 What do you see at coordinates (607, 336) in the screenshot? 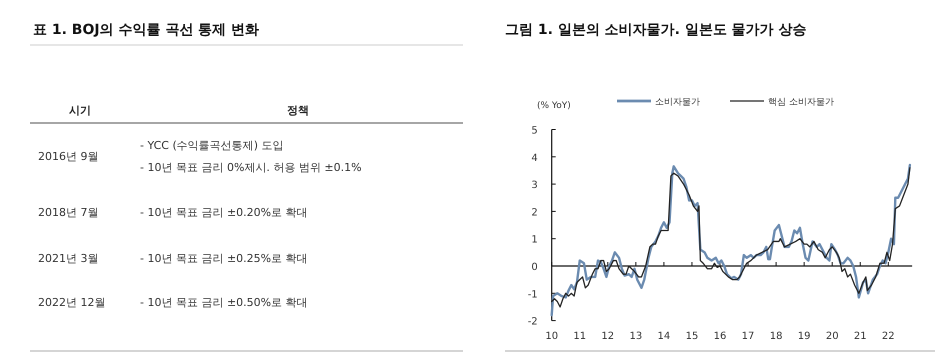
I see `x-tick-label: 12` at bounding box center [607, 336].